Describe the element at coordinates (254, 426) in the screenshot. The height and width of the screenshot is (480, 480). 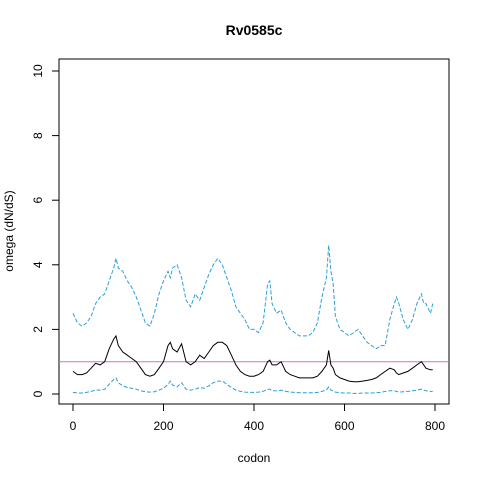
I see `x-tick-label: 400` at that location.